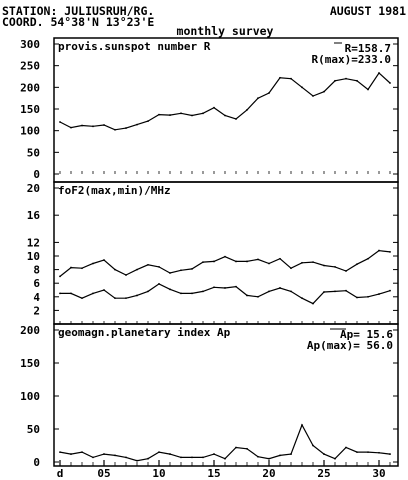  Describe the element at coordinates (103, 473) in the screenshot. I see `x-tick-label: 05` at that location.